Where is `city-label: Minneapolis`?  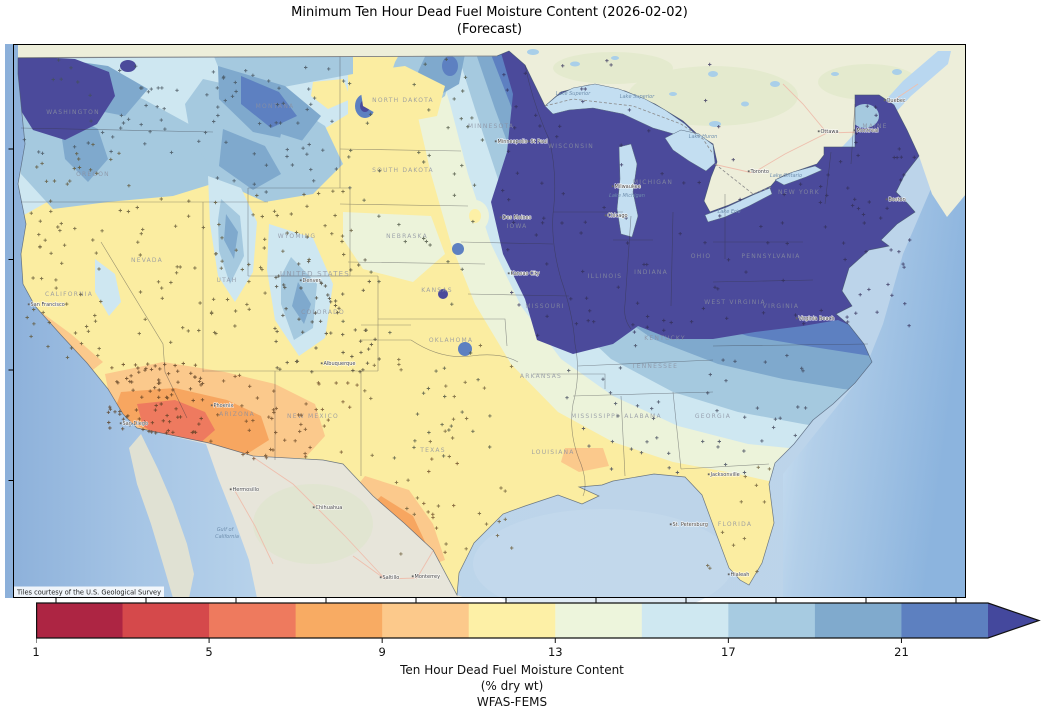 city-label: Minneapolis is located at coordinates (513, 142).